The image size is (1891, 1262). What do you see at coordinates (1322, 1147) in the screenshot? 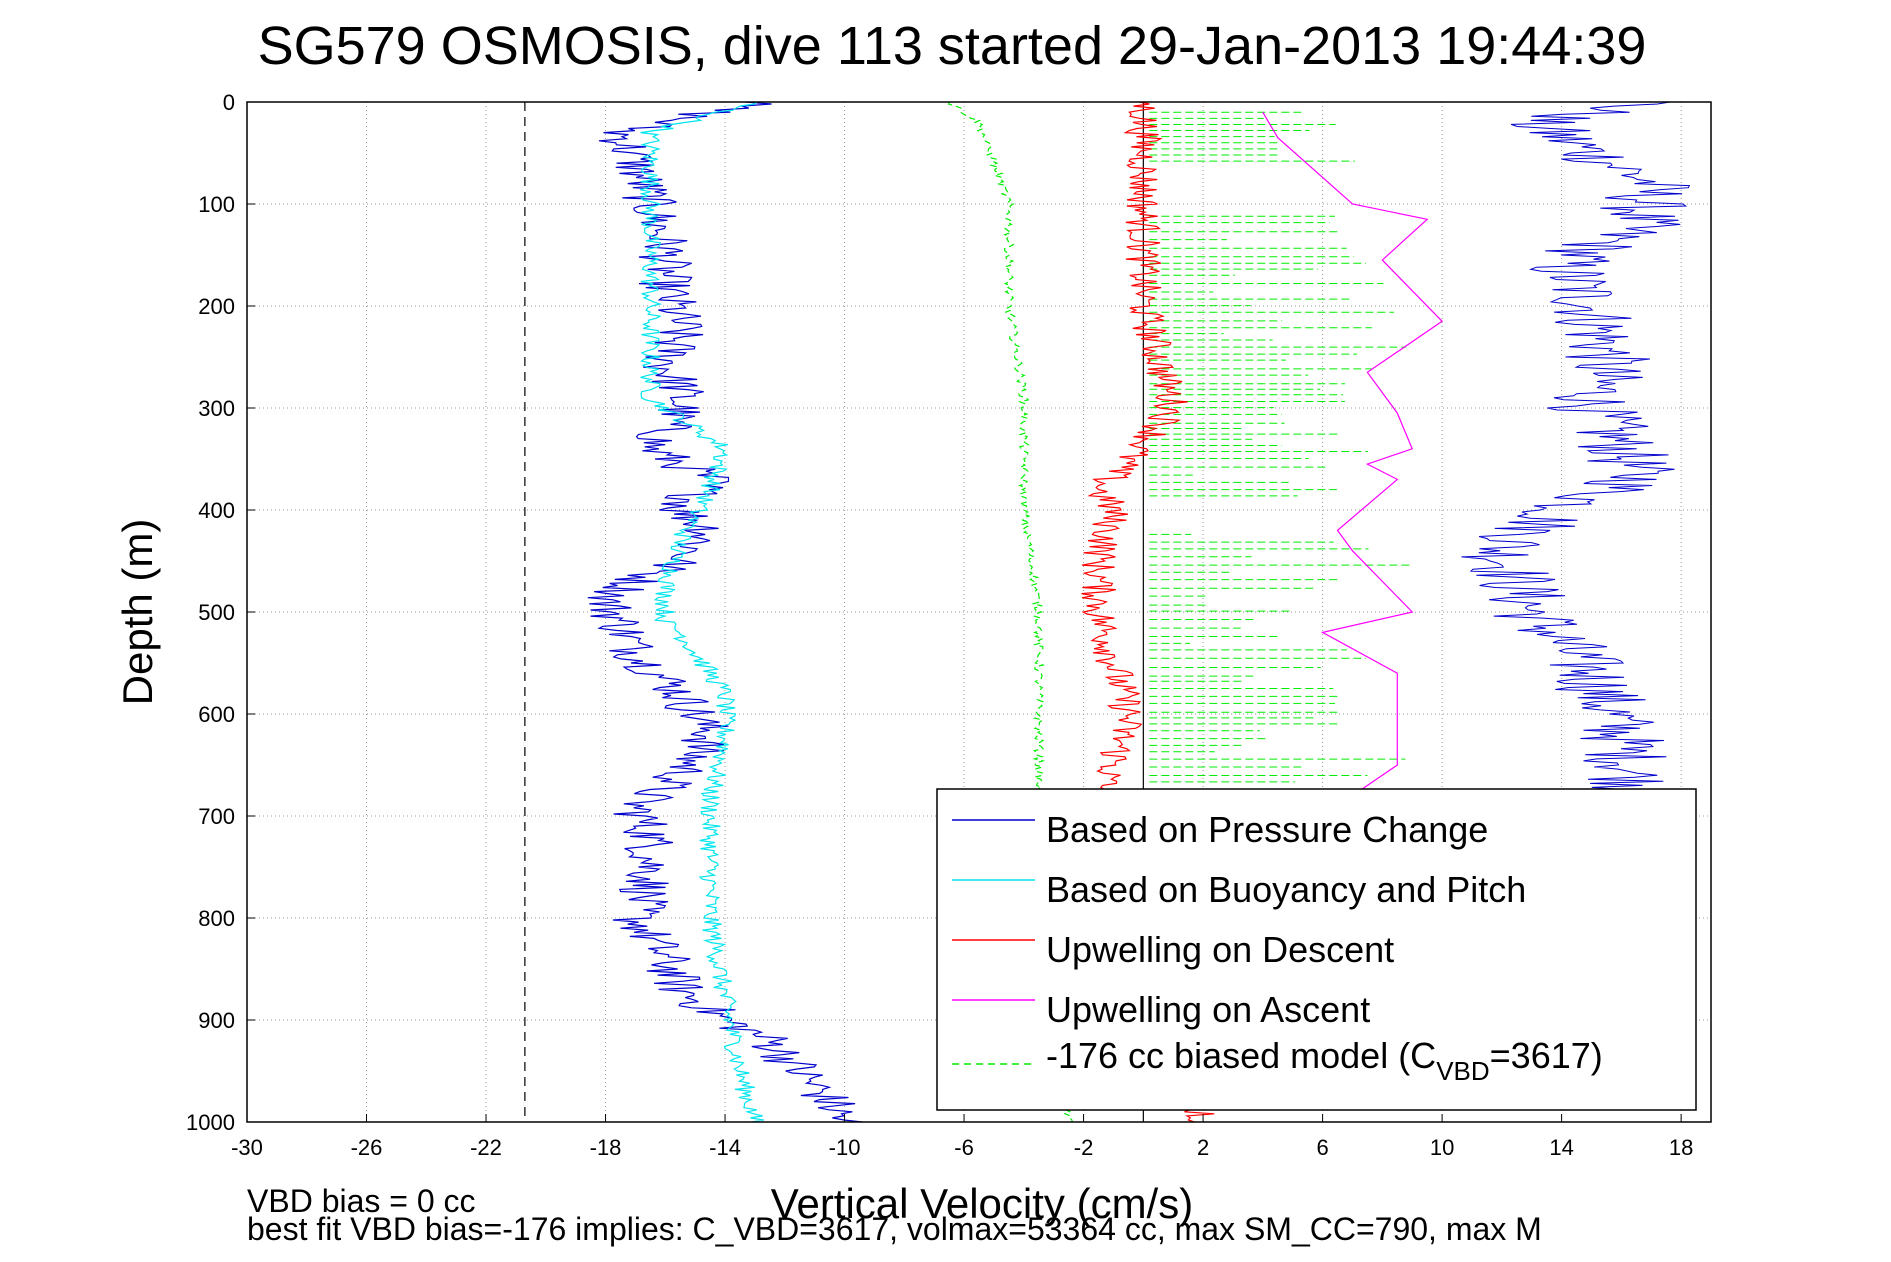
I see `x-tick-label: 6` at bounding box center [1322, 1147].